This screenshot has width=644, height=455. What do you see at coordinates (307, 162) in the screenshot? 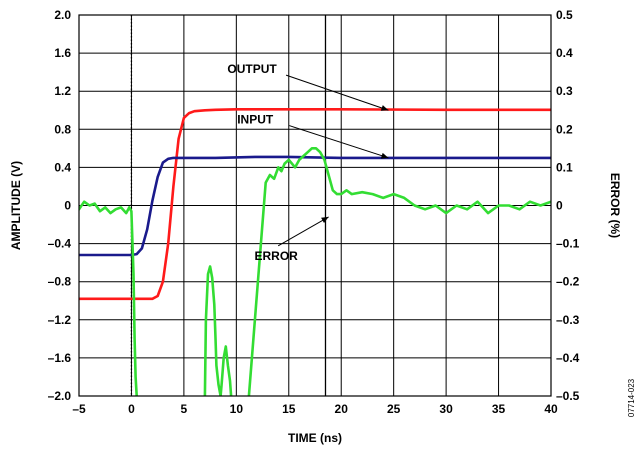
I see `annotations: OUTPUT INPUT ERROR` at bounding box center [307, 162].